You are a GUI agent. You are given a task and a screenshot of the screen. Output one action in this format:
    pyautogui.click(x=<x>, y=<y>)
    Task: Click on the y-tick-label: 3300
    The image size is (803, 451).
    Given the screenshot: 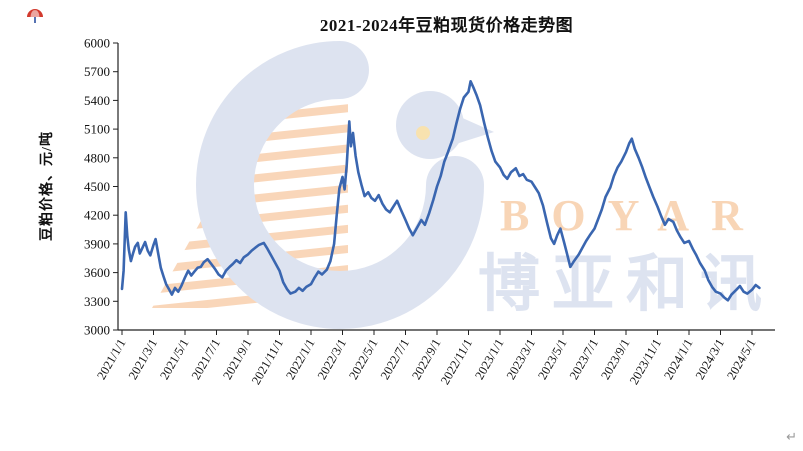 What is the action you would take?
    pyautogui.click(x=97, y=301)
    